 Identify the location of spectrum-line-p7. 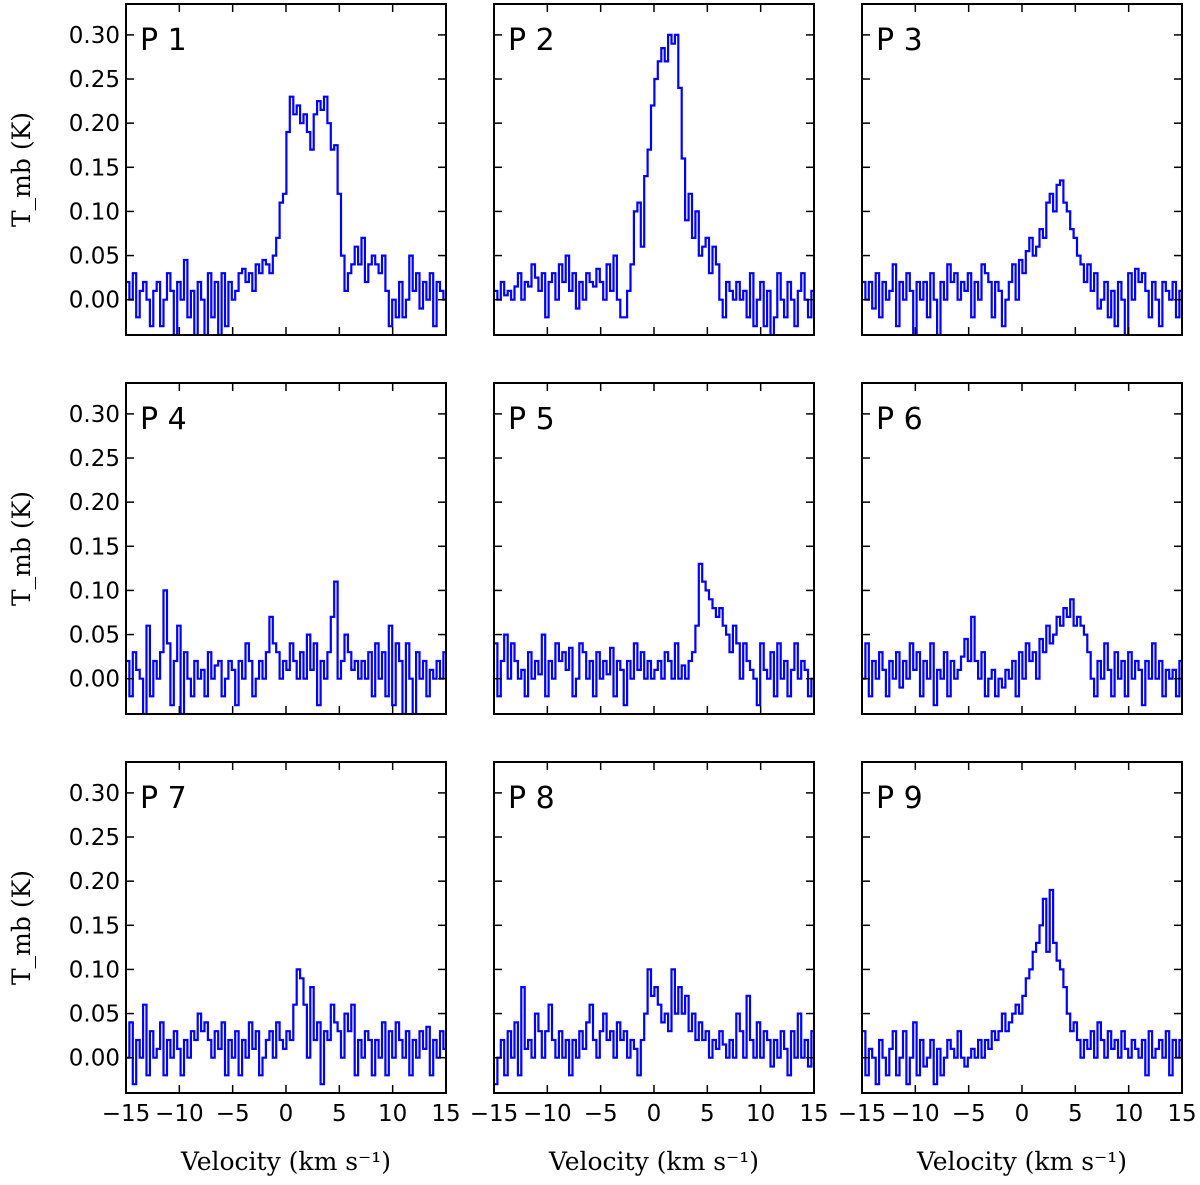
(286, 1027).